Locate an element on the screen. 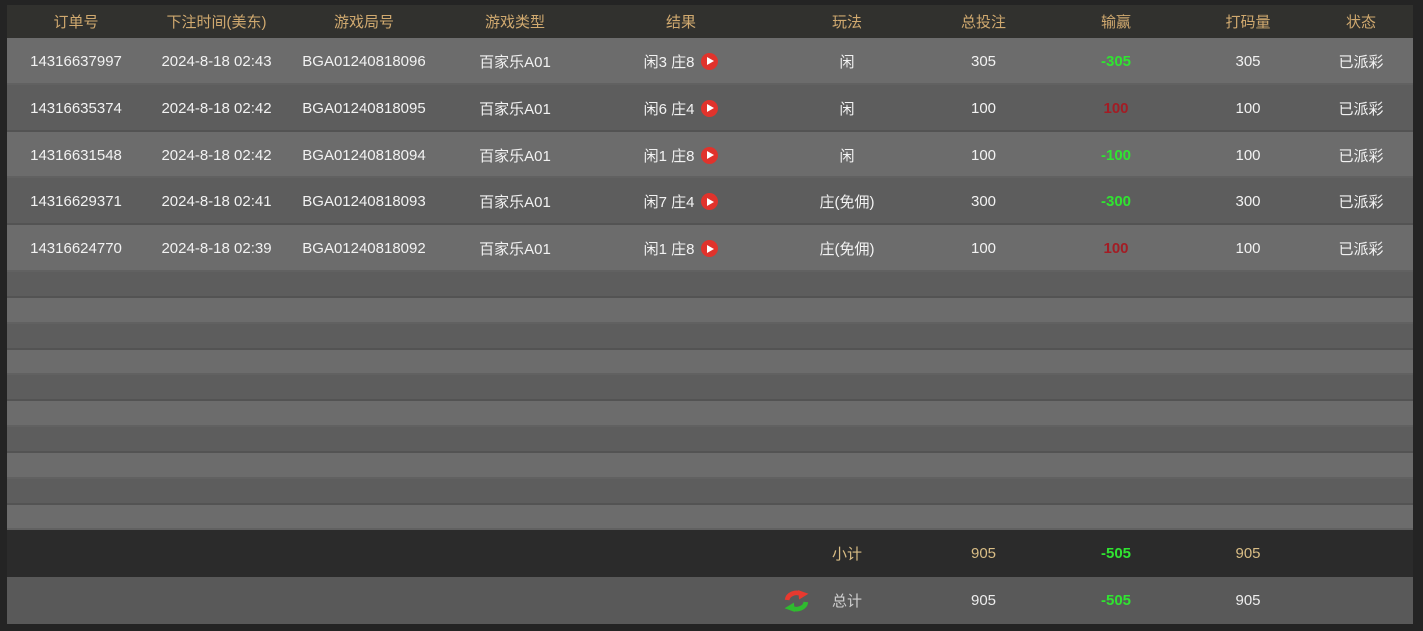  cell-result: 闲3 庄8 is located at coordinates (681, 61).